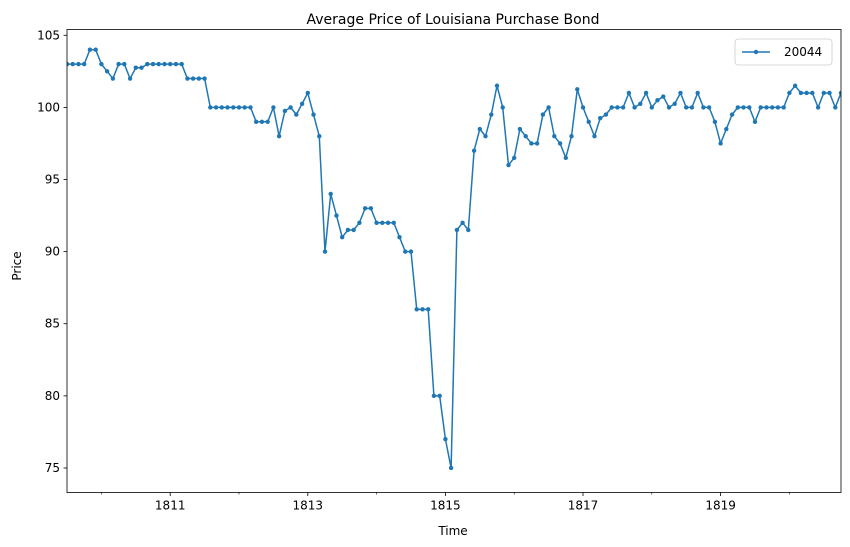  What do you see at coordinates (583, 506) in the screenshot?
I see `x-tick-label: 1817` at bounding box center [583, 506].